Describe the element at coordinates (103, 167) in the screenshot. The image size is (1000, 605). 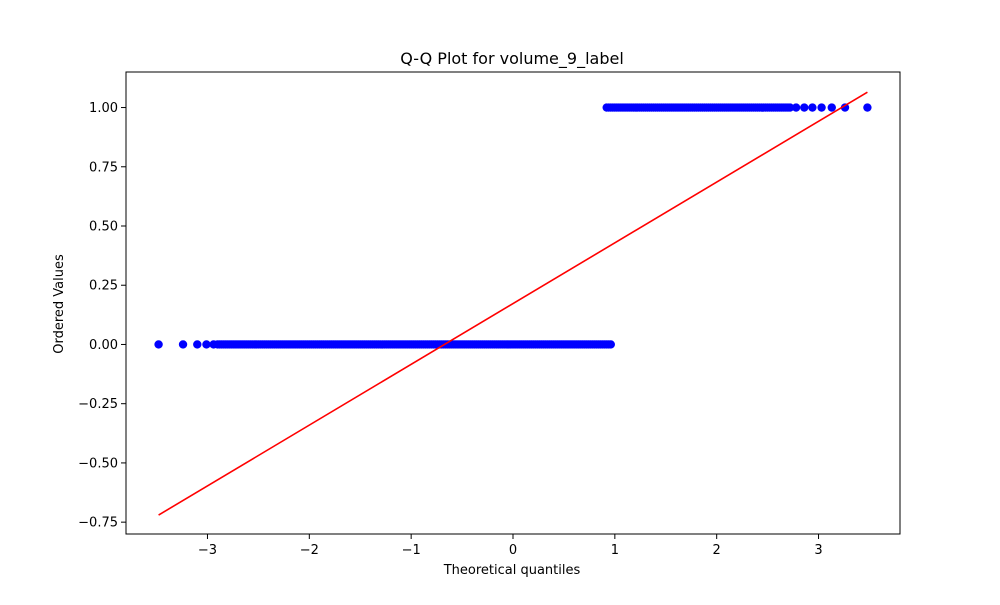
I see `y-tick-label: 0.75` at that location.